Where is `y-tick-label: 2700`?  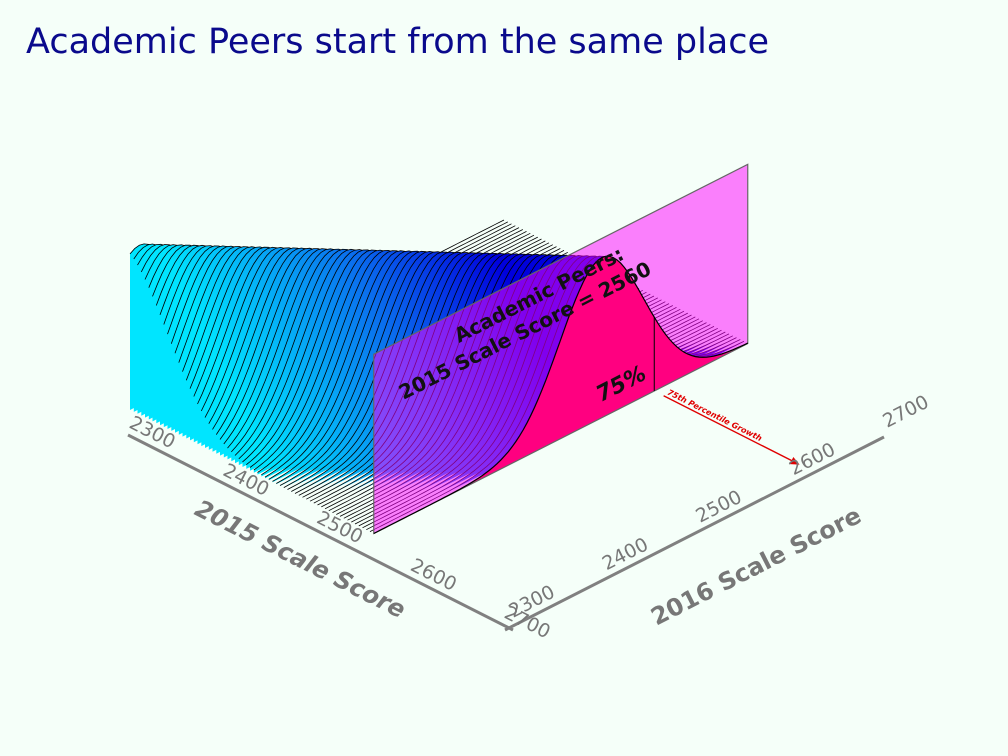
y-tick-label: 2700 is located at coordinates (905, 412).